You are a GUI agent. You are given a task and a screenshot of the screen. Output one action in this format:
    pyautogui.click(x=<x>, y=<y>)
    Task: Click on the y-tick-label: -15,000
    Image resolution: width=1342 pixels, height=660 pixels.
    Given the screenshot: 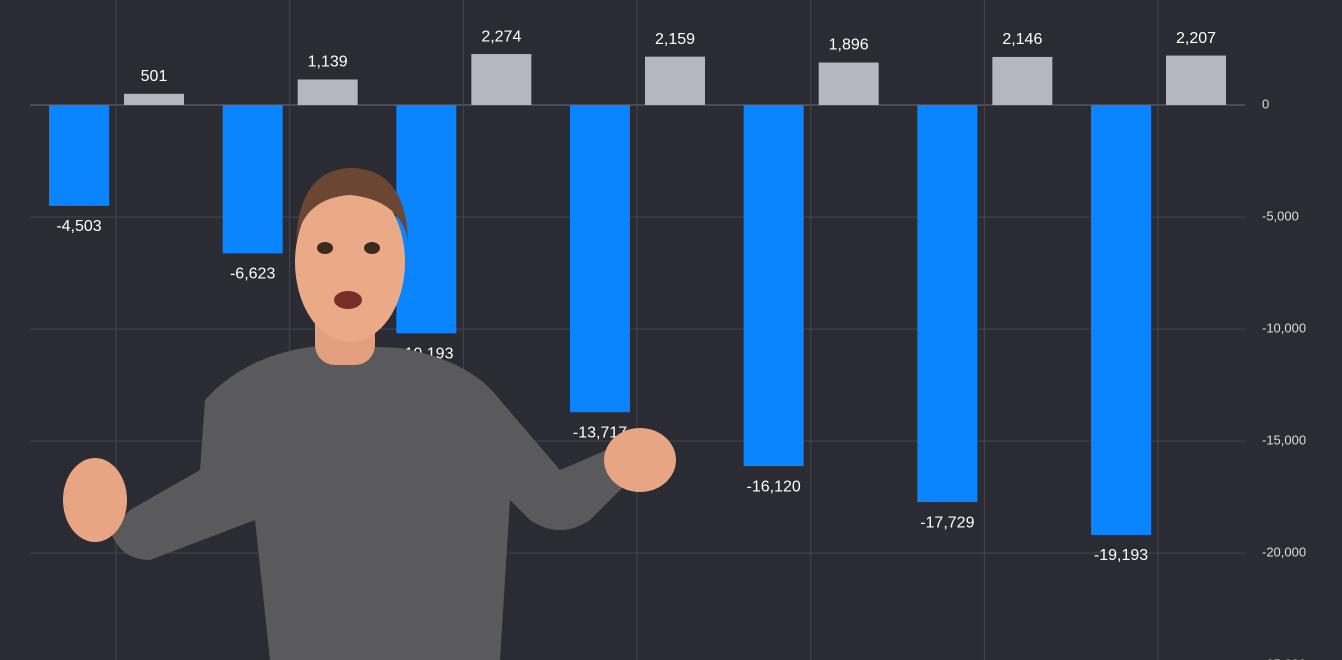 What is the action you would take?
    pyautogui.click(x=1284, y=439)
    